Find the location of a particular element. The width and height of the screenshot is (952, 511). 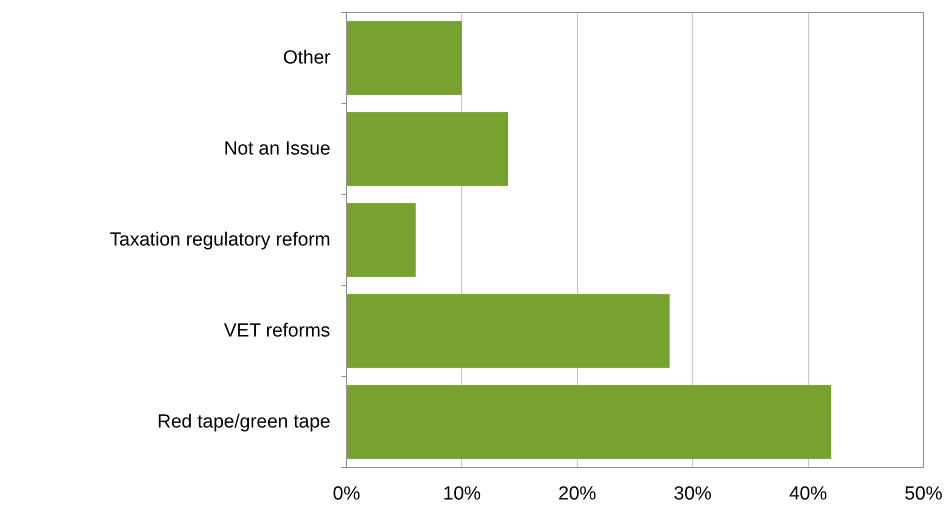

x-tick-label: 40% is located at coordinates (808, 494).